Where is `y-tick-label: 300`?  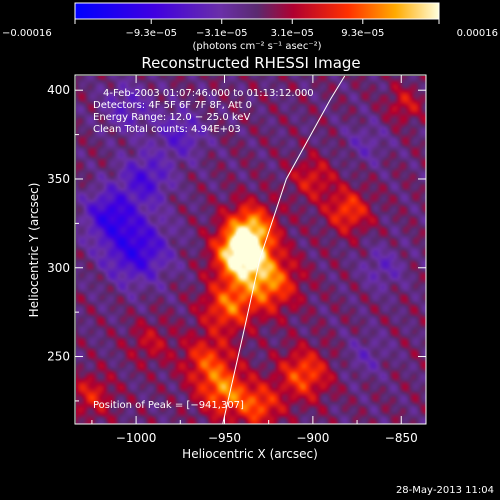
y-tick-label: 300 is located at coordinates (58, 268).